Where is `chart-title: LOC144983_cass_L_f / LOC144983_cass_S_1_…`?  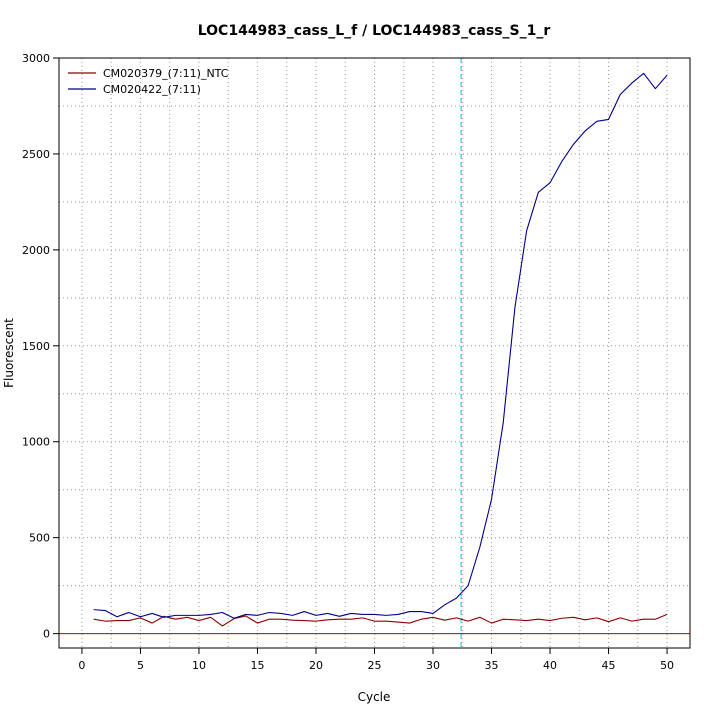
chart-title: LOC144983_cass_L_f / LOC144983_cass_S_1_… is located at coordinates (374, 31).